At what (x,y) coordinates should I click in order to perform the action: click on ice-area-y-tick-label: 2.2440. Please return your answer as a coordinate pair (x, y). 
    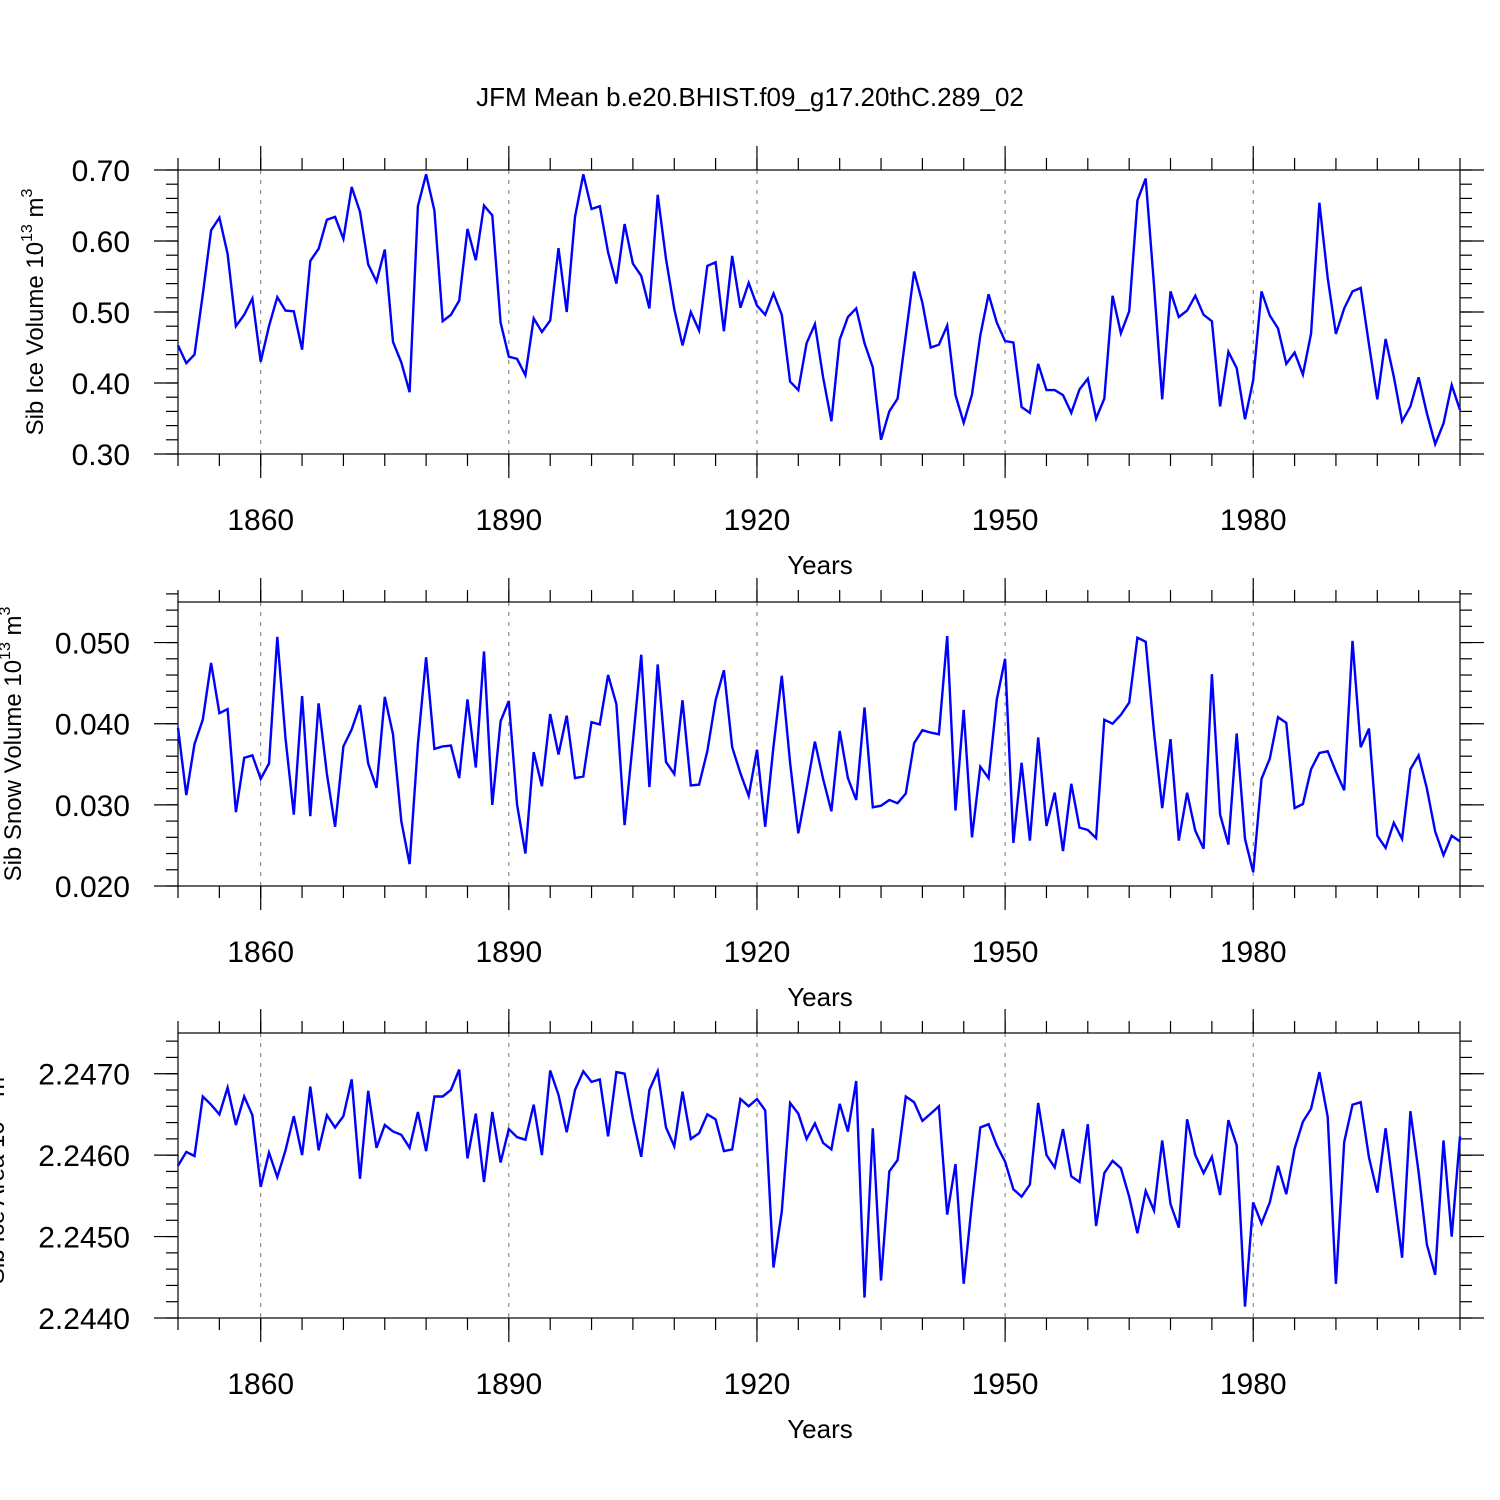
    Looking at the image, I should click on (84, 1319).